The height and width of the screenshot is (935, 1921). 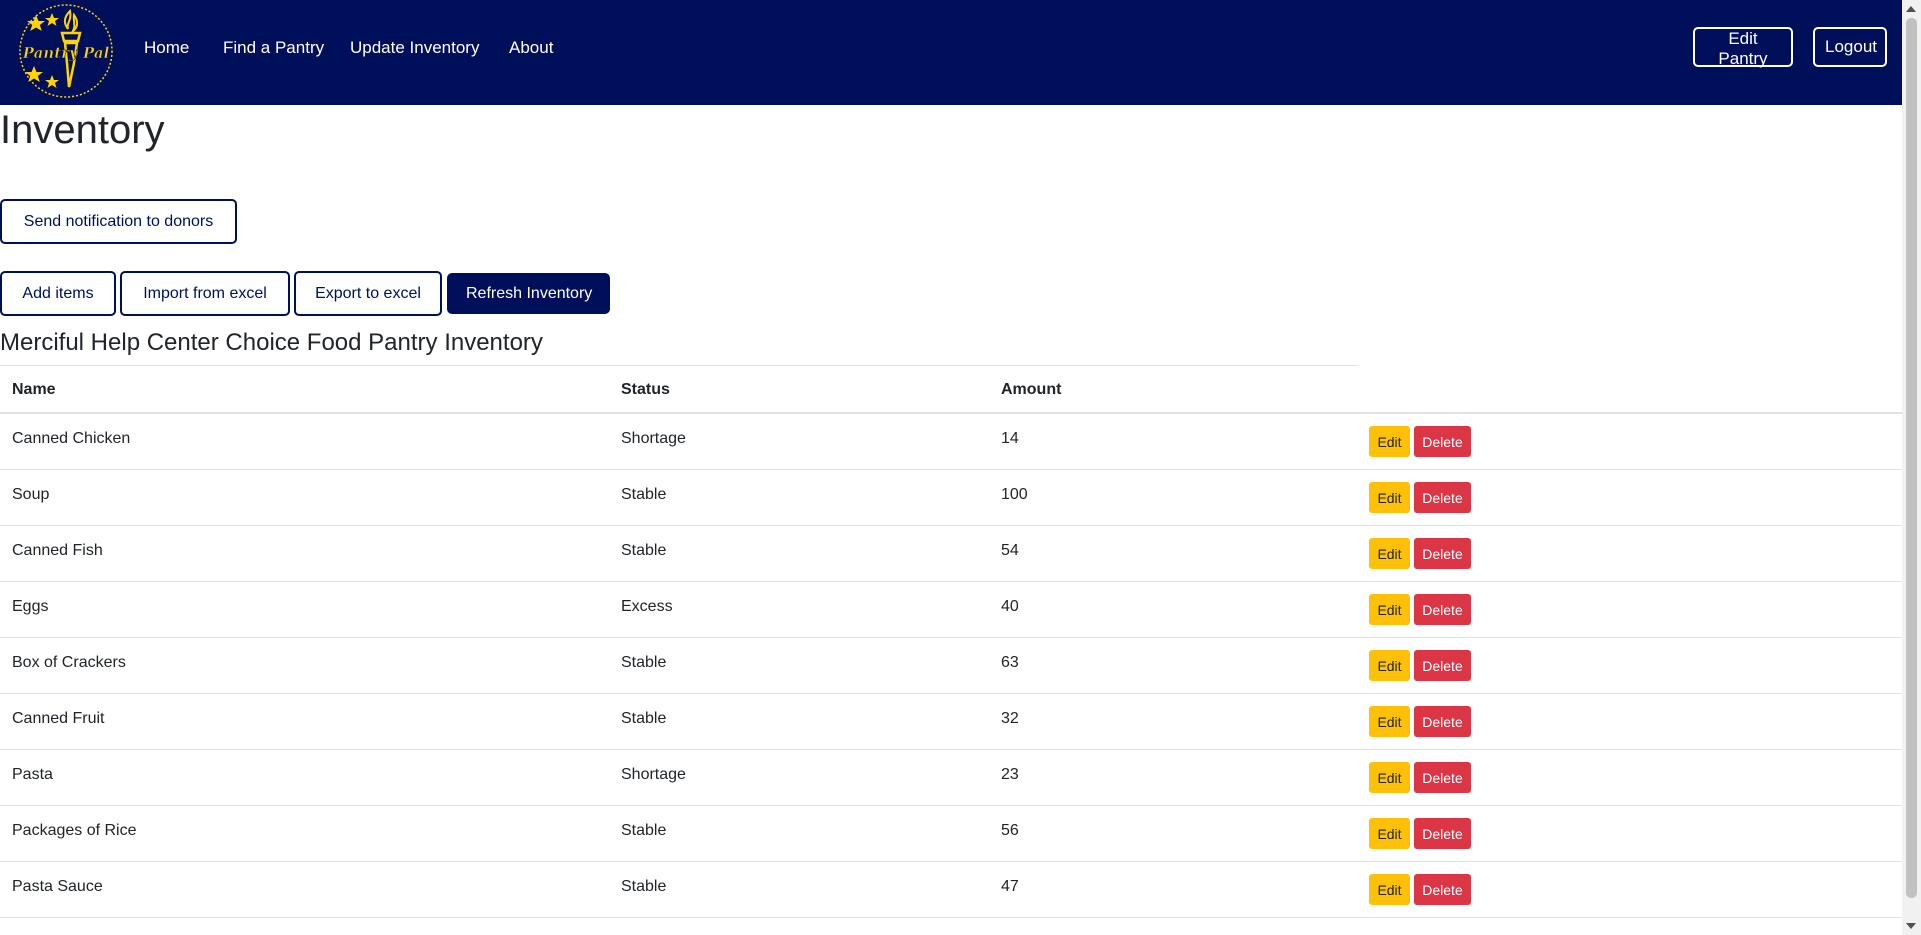 What do you see at coordinates (951, 778) in the screenshot?
I see `table-row: Pasta Shortage 23 Edit Delete` at bounding box center [951, 778].